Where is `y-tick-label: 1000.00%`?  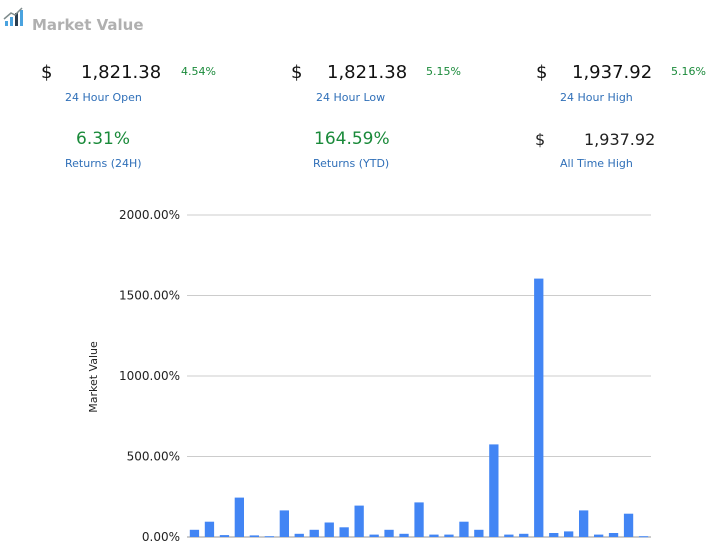
y-tick-label: 1000.00% is located at coordinates (149, 376).